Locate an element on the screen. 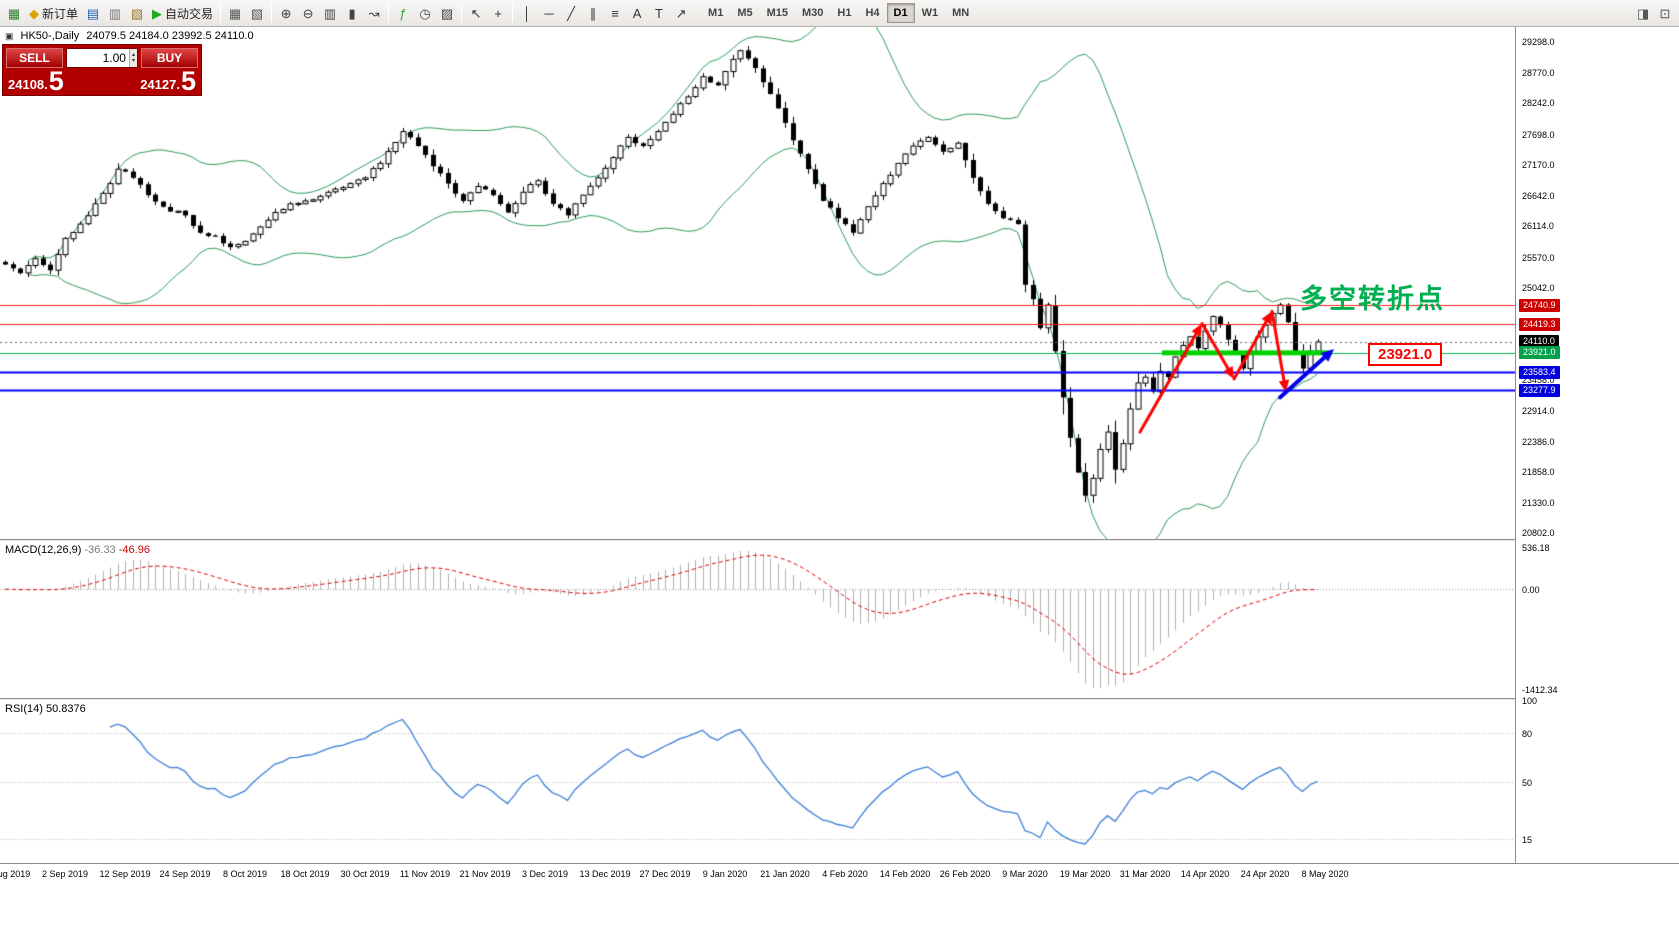 This screenshot has height=939, width=1679. cascade-windows-button: ▧ is located at coordinates (257, 13).